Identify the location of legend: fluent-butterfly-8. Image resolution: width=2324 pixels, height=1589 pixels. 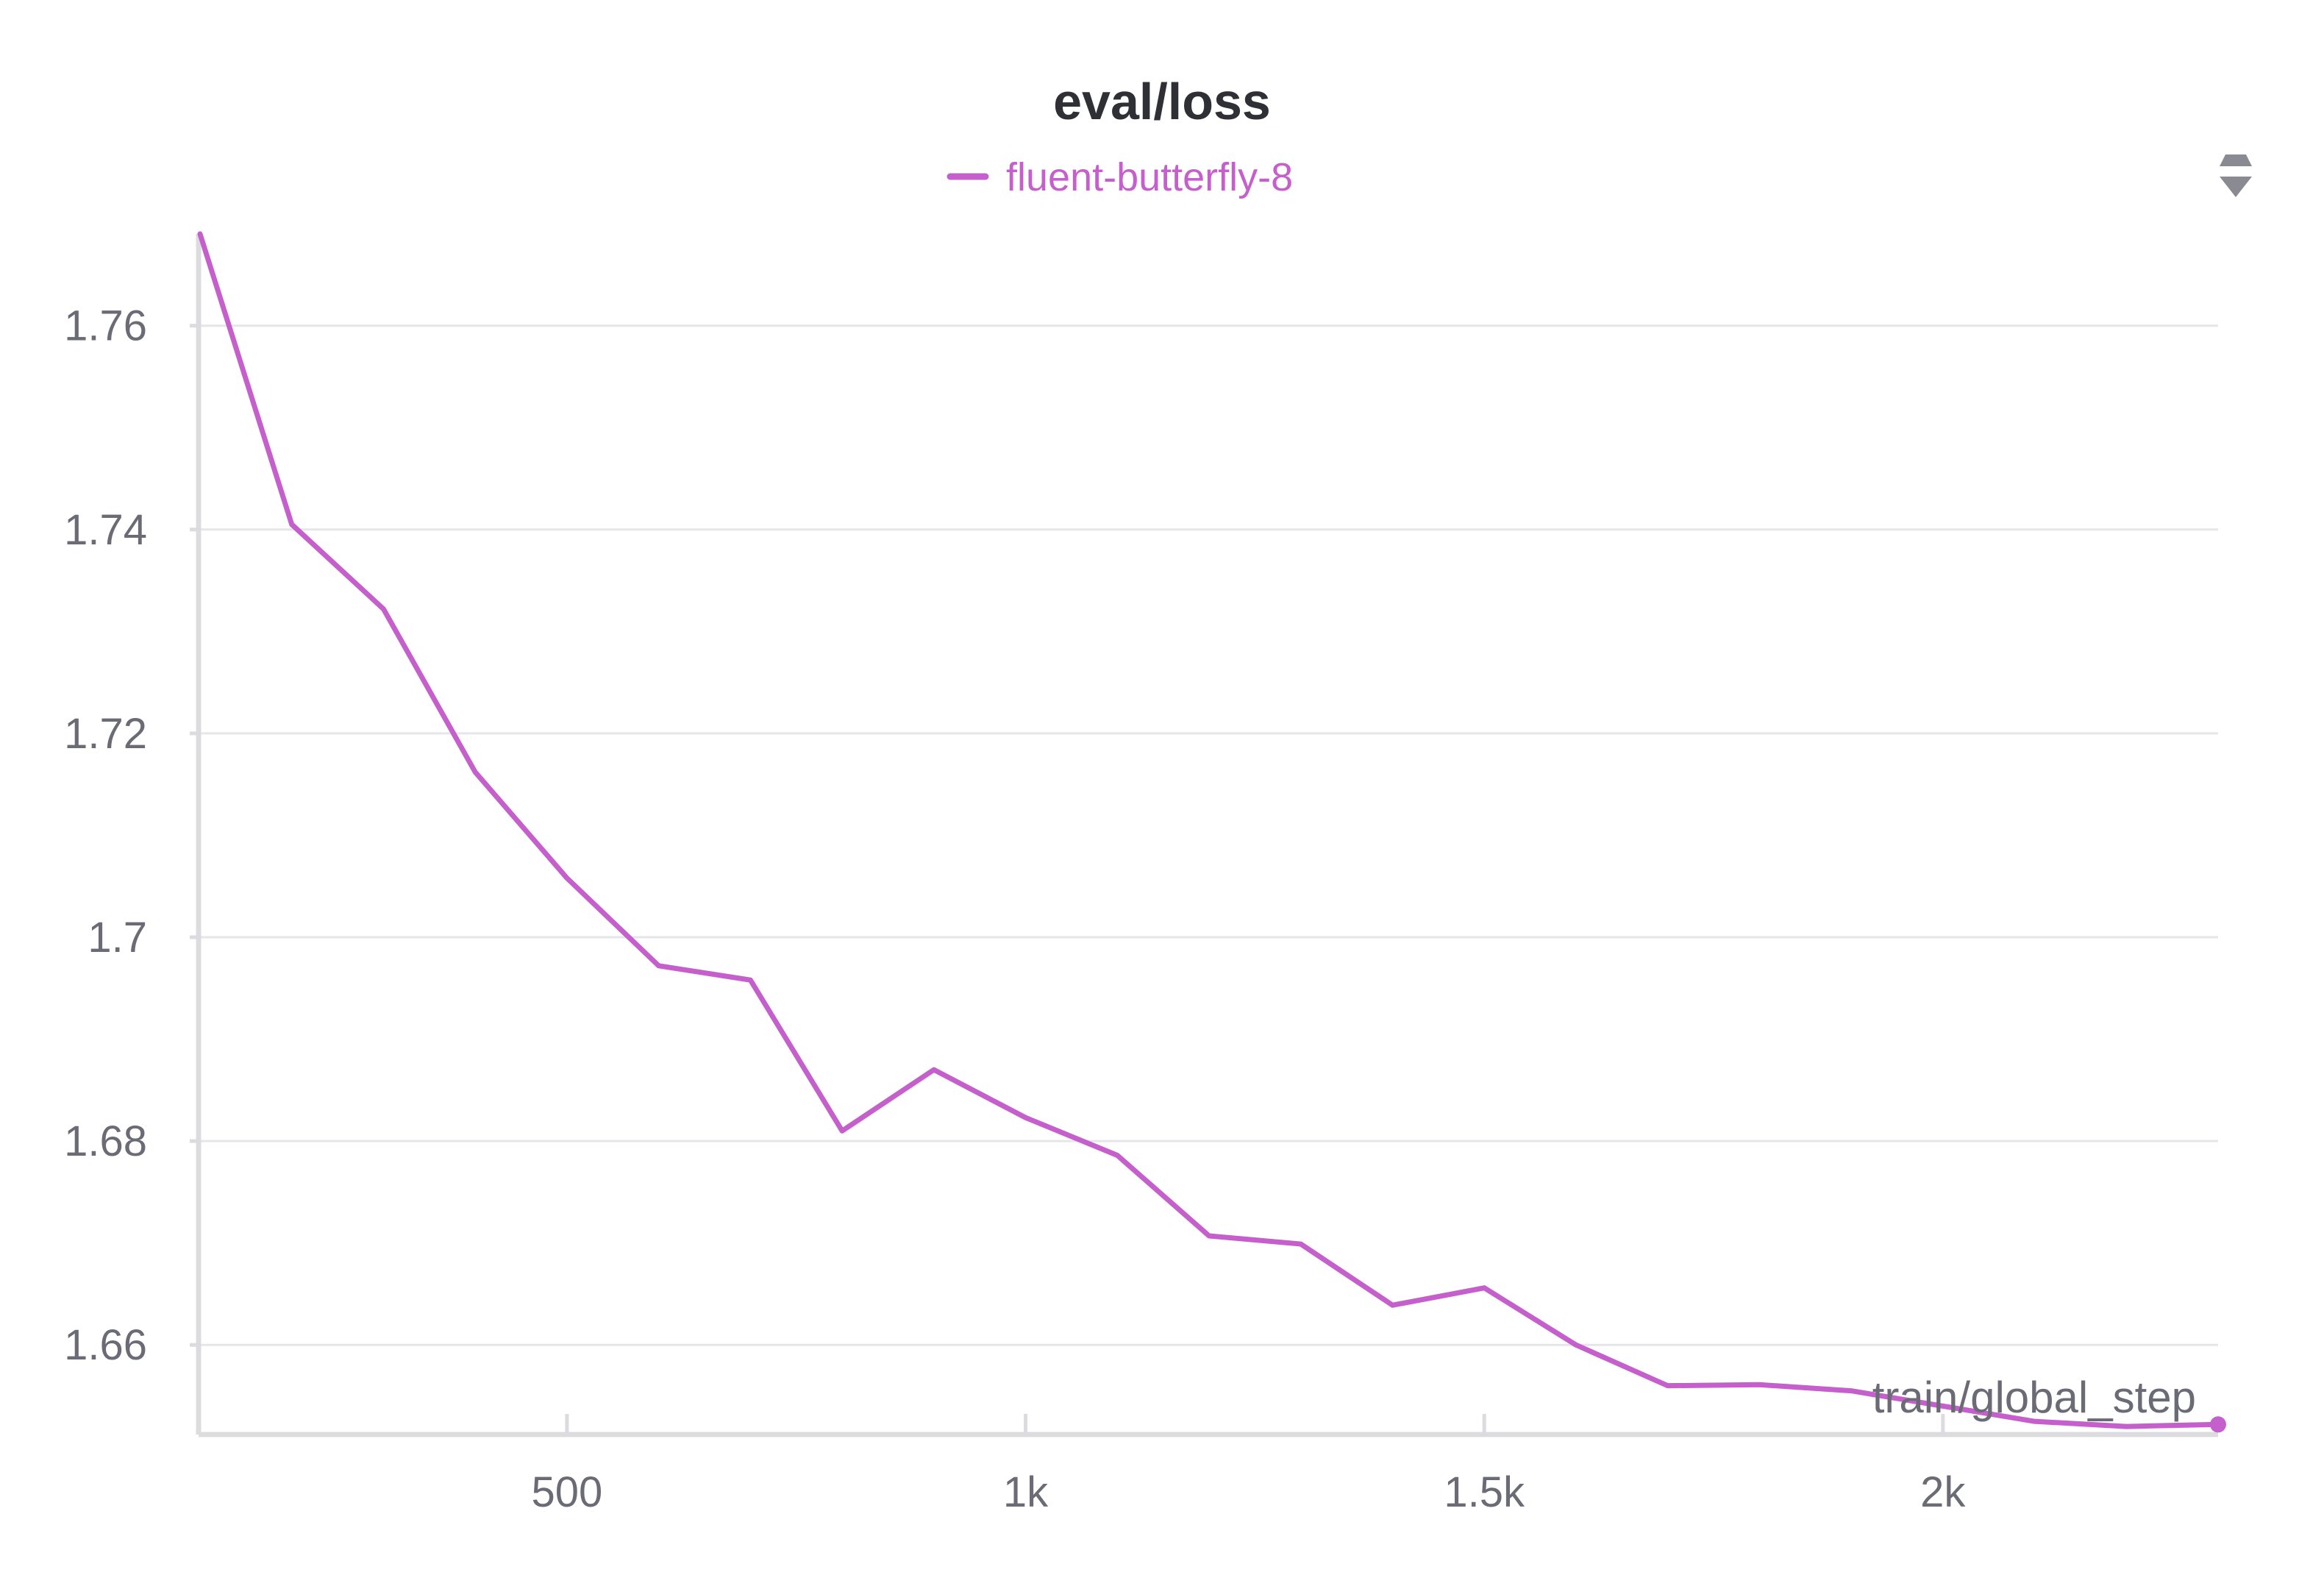
(1120, 177).